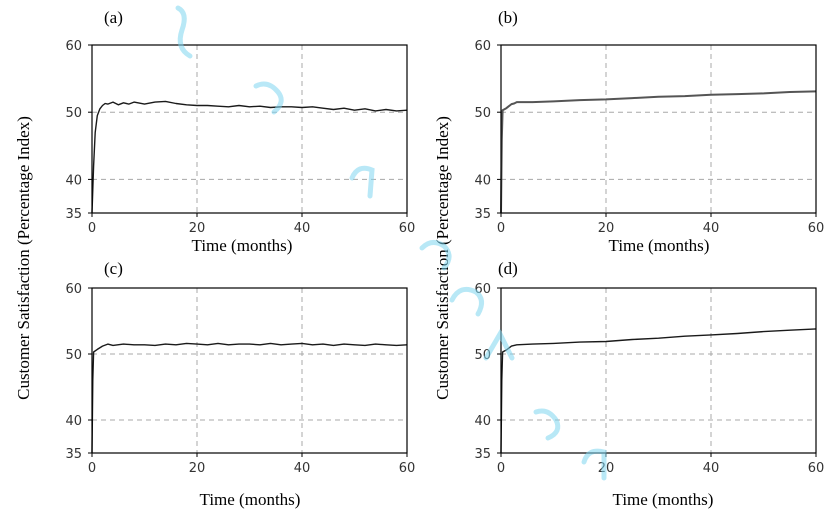  What do you see at coordinates (113, 17) in the screenshot?
I see `panel-label: (a)` at bounding box center [113, 17].